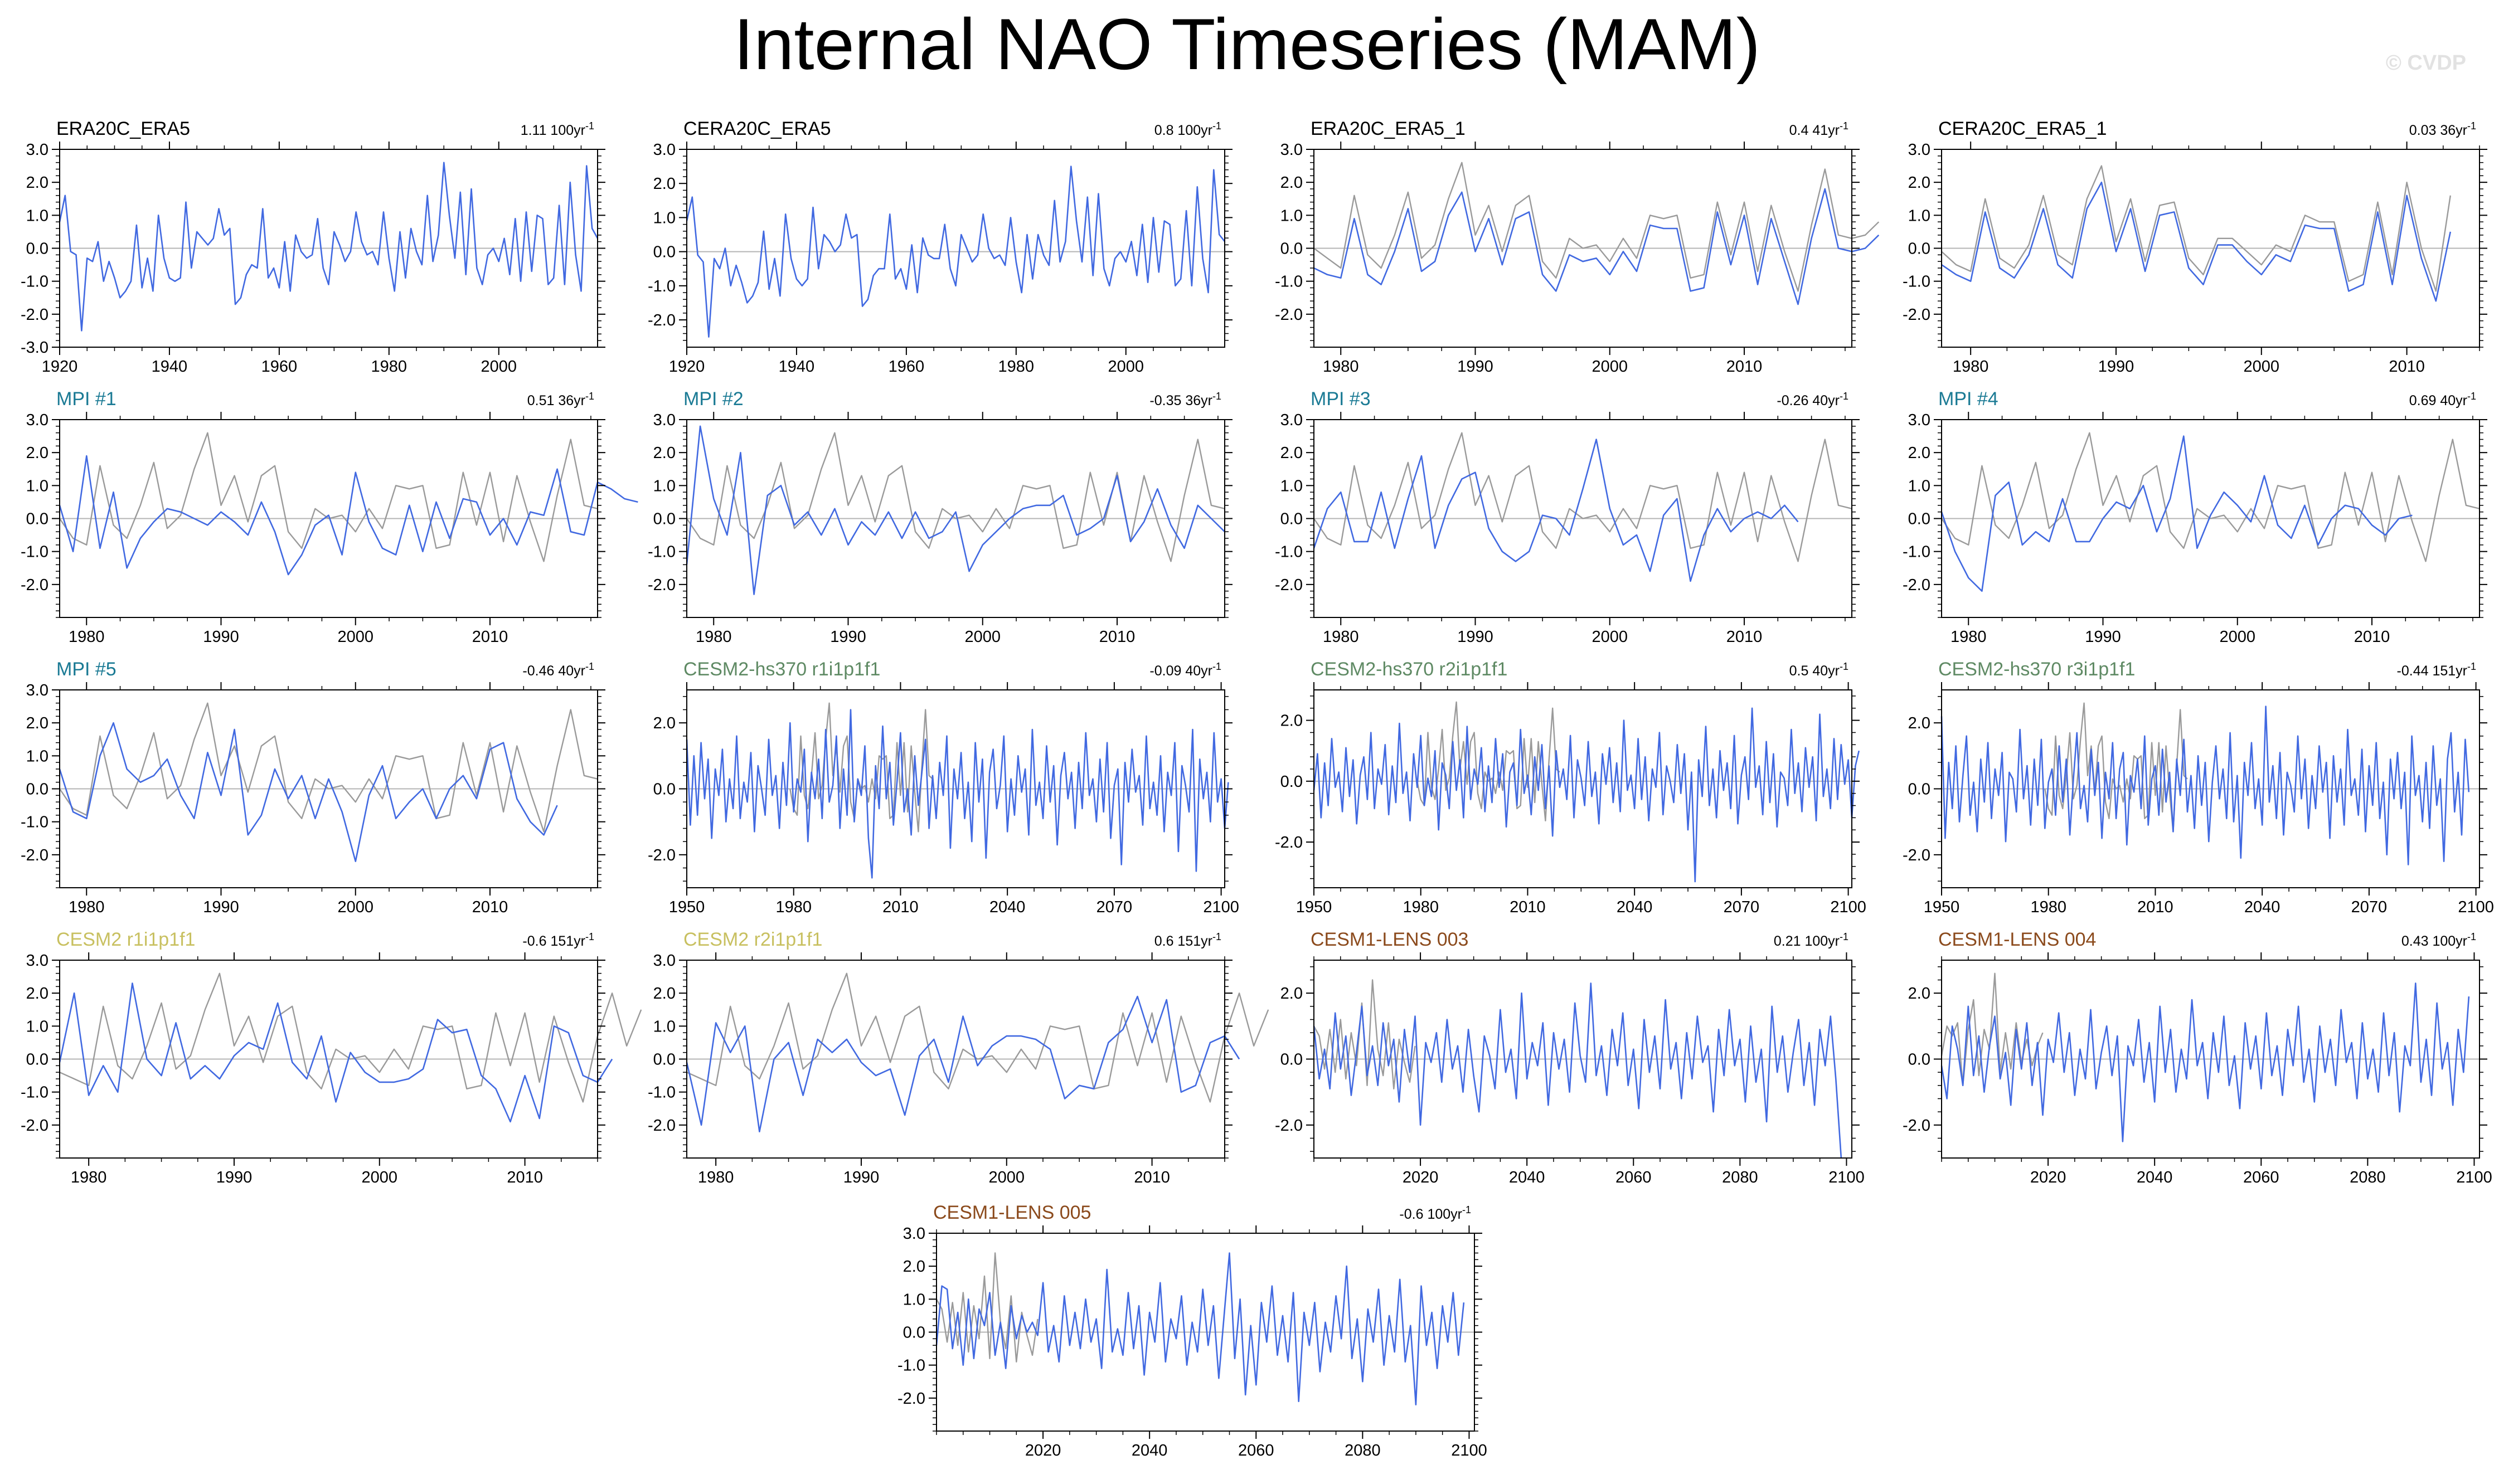 The image size is (2494, 1484). I want to click on x-tick-label: 1940, so click(797, 367).